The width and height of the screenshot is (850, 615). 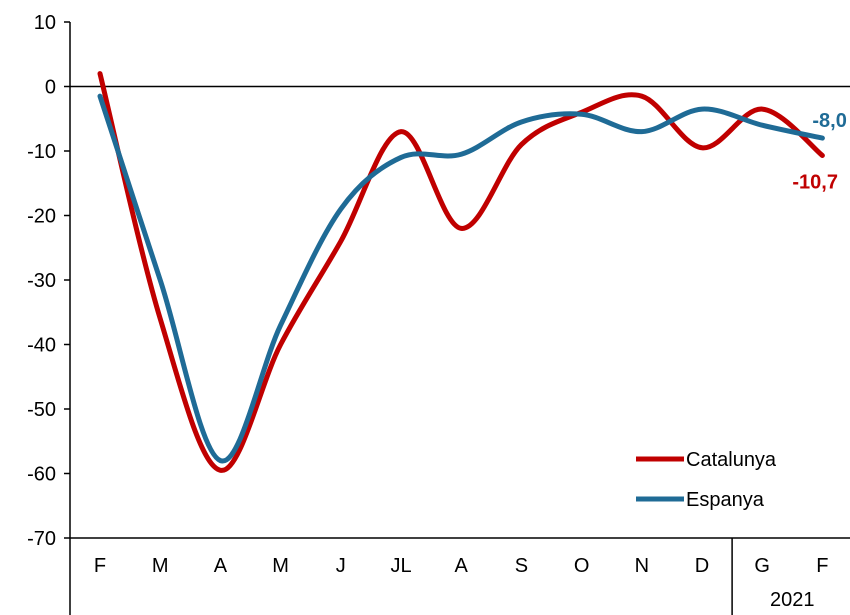 What do you see at coordinates (792, 600) in the screenshot?
I see `year-label: 2021` at bounding box center [792, 600].